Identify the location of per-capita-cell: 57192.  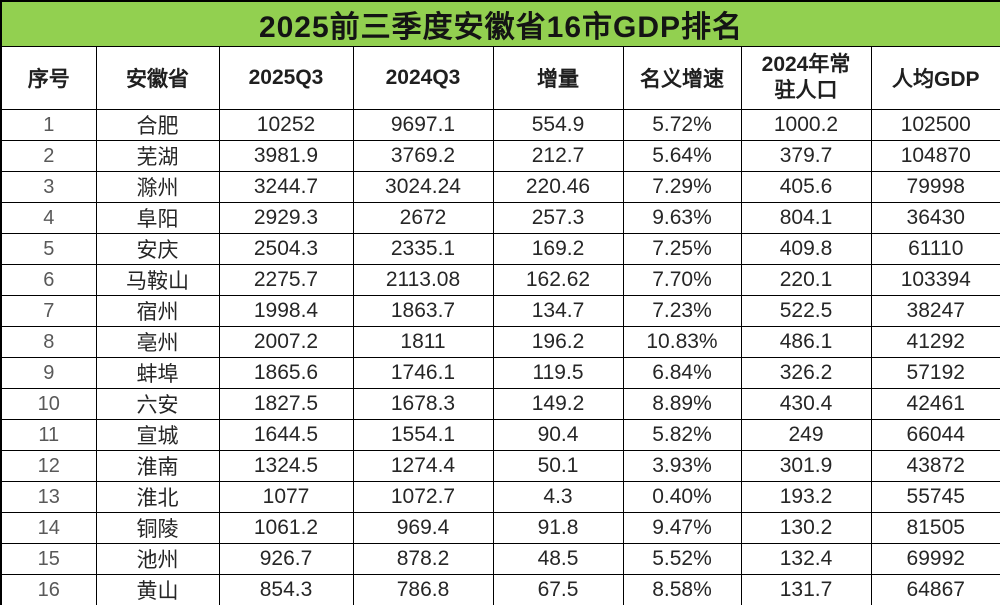
(935, 373).